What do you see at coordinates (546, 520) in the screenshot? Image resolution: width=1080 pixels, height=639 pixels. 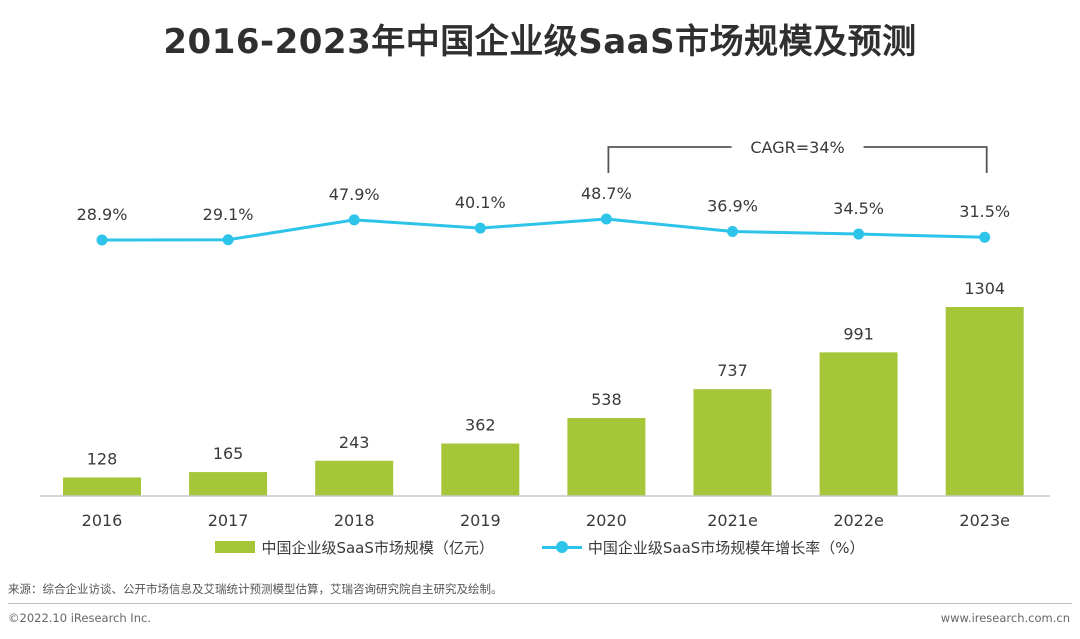 I see `x-tick-labels: 2016 2017 2018 2019 2020 2021e 2022e 2023e` at bounding box center [546, 520].